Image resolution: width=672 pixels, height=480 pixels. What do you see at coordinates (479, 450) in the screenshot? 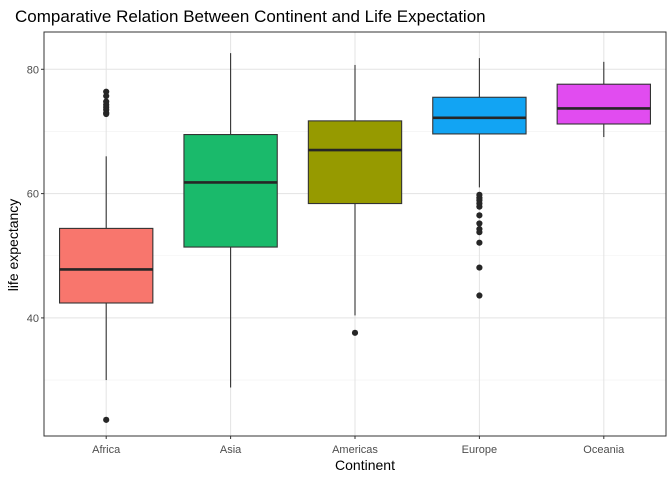
I see `x-tick-label: Europe` at bounding box center [479, 450].